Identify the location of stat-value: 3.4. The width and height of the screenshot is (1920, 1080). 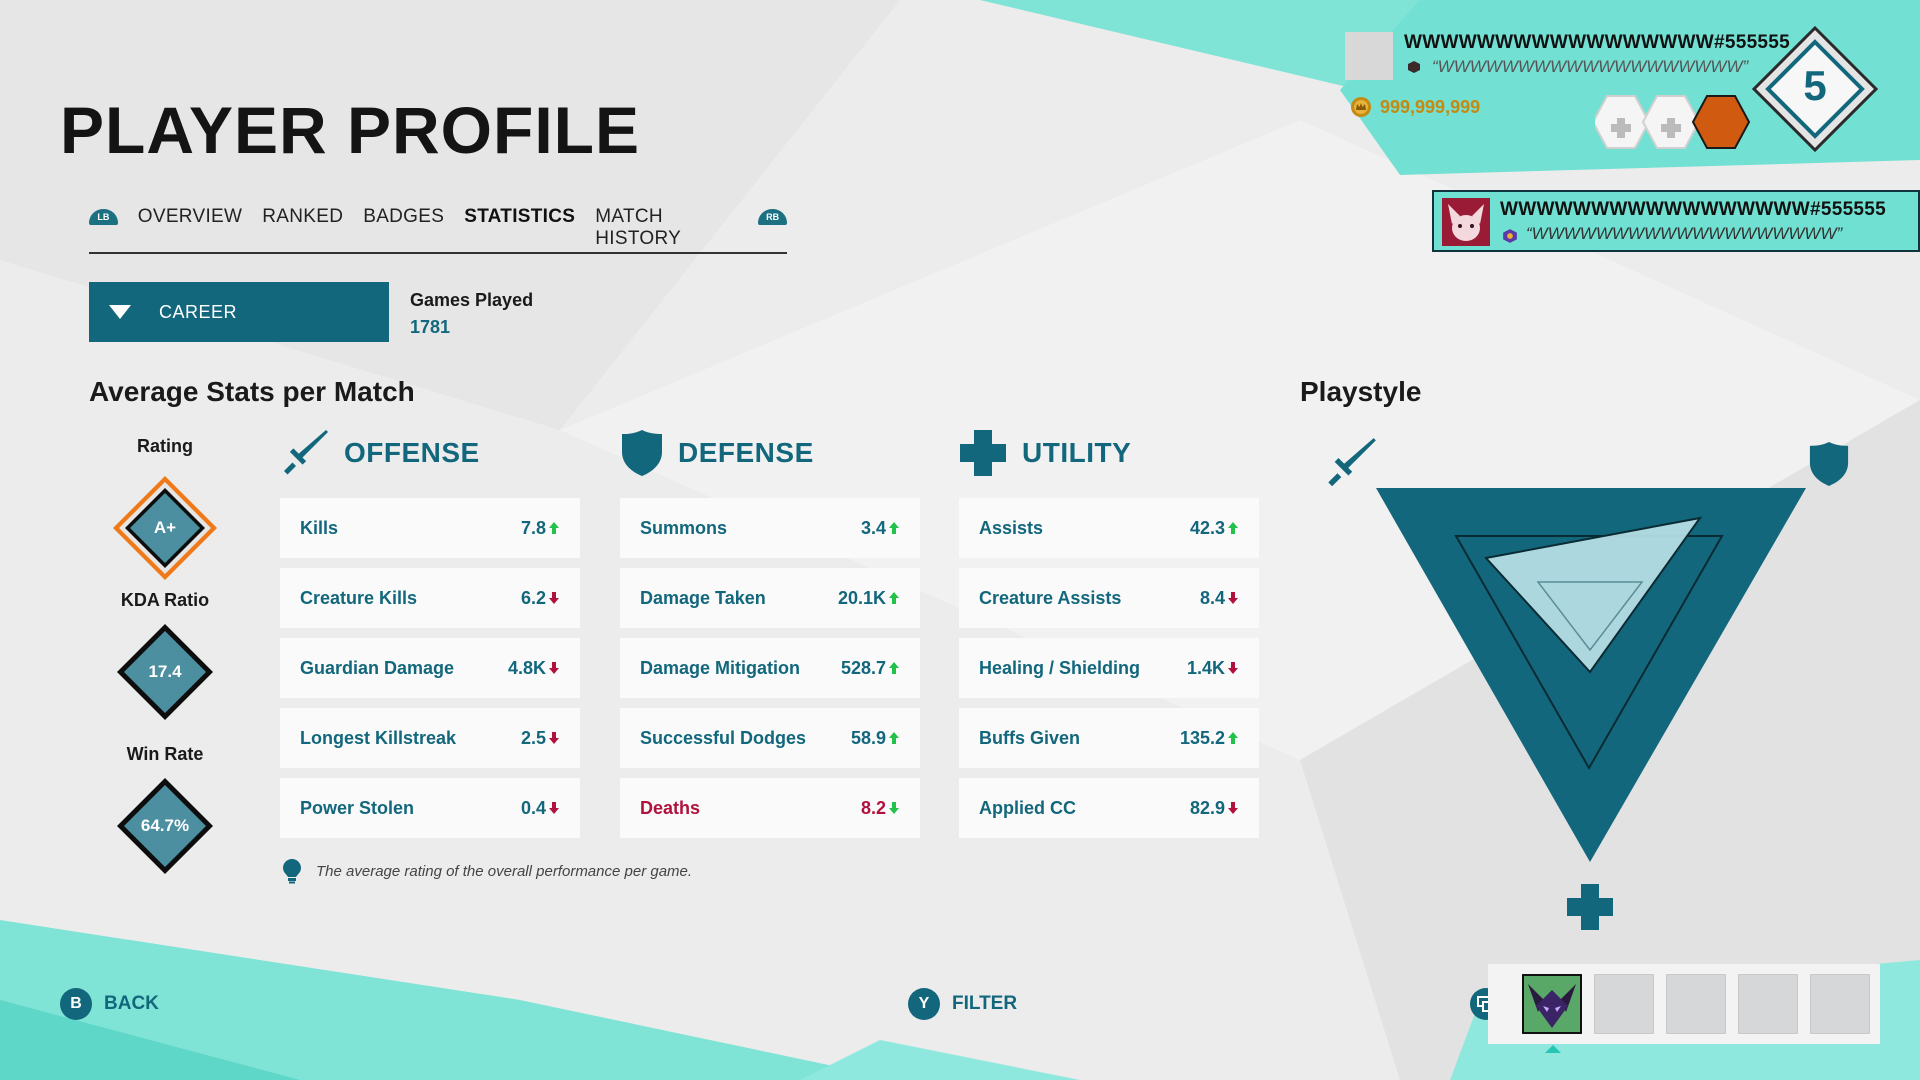
(873, 527).